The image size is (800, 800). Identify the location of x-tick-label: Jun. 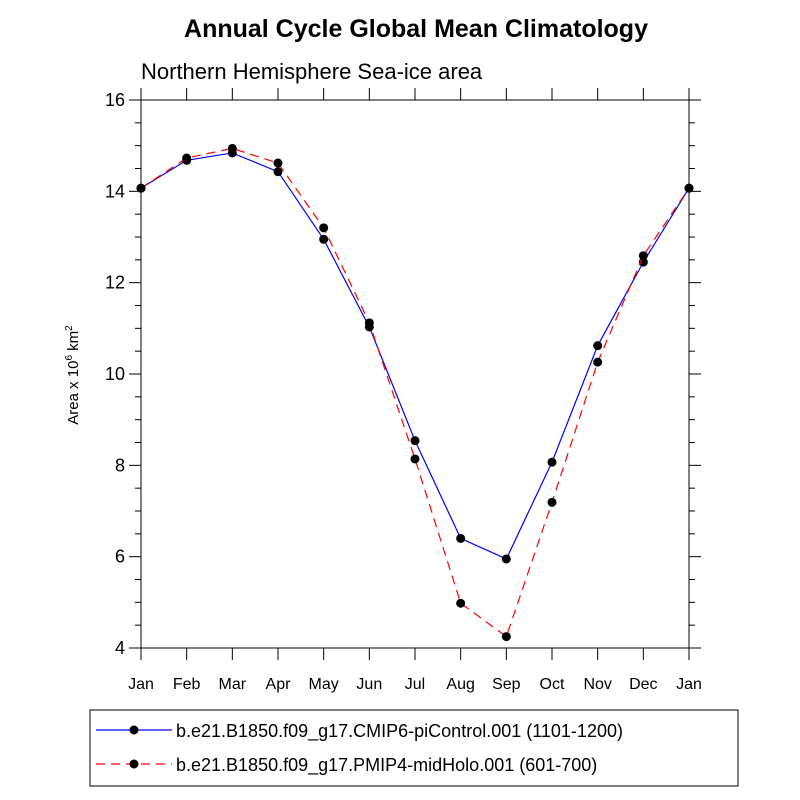
(369, 684).